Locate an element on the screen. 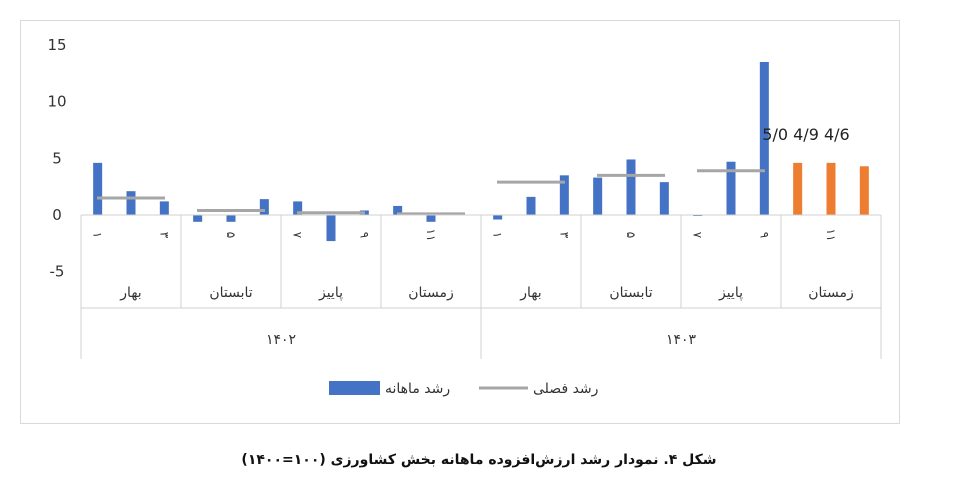 This screenshot has height=494, width=958. y-tick-label: 15 is located at coordinates (56, 45).